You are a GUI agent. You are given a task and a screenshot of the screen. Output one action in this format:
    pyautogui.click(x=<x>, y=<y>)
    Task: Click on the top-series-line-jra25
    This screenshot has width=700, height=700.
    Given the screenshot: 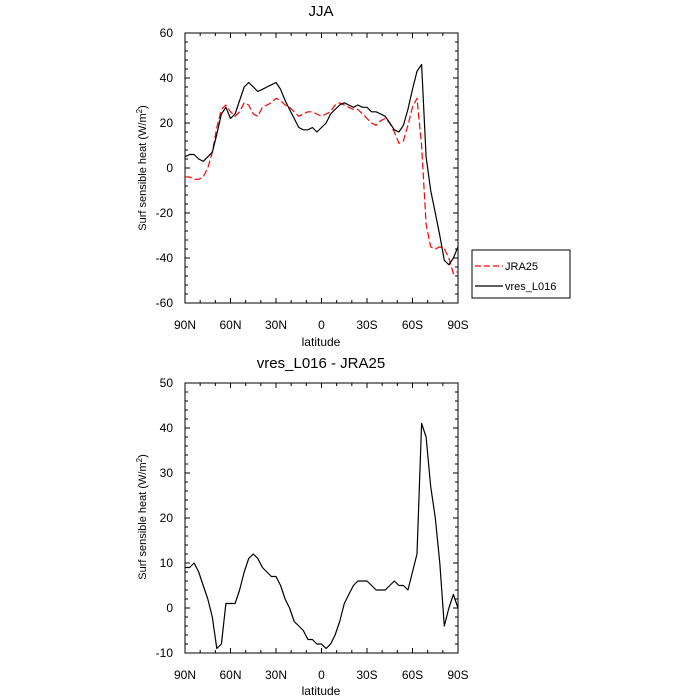 What is the action you would take?
    pyautogui.click(x=322, y=186)
    